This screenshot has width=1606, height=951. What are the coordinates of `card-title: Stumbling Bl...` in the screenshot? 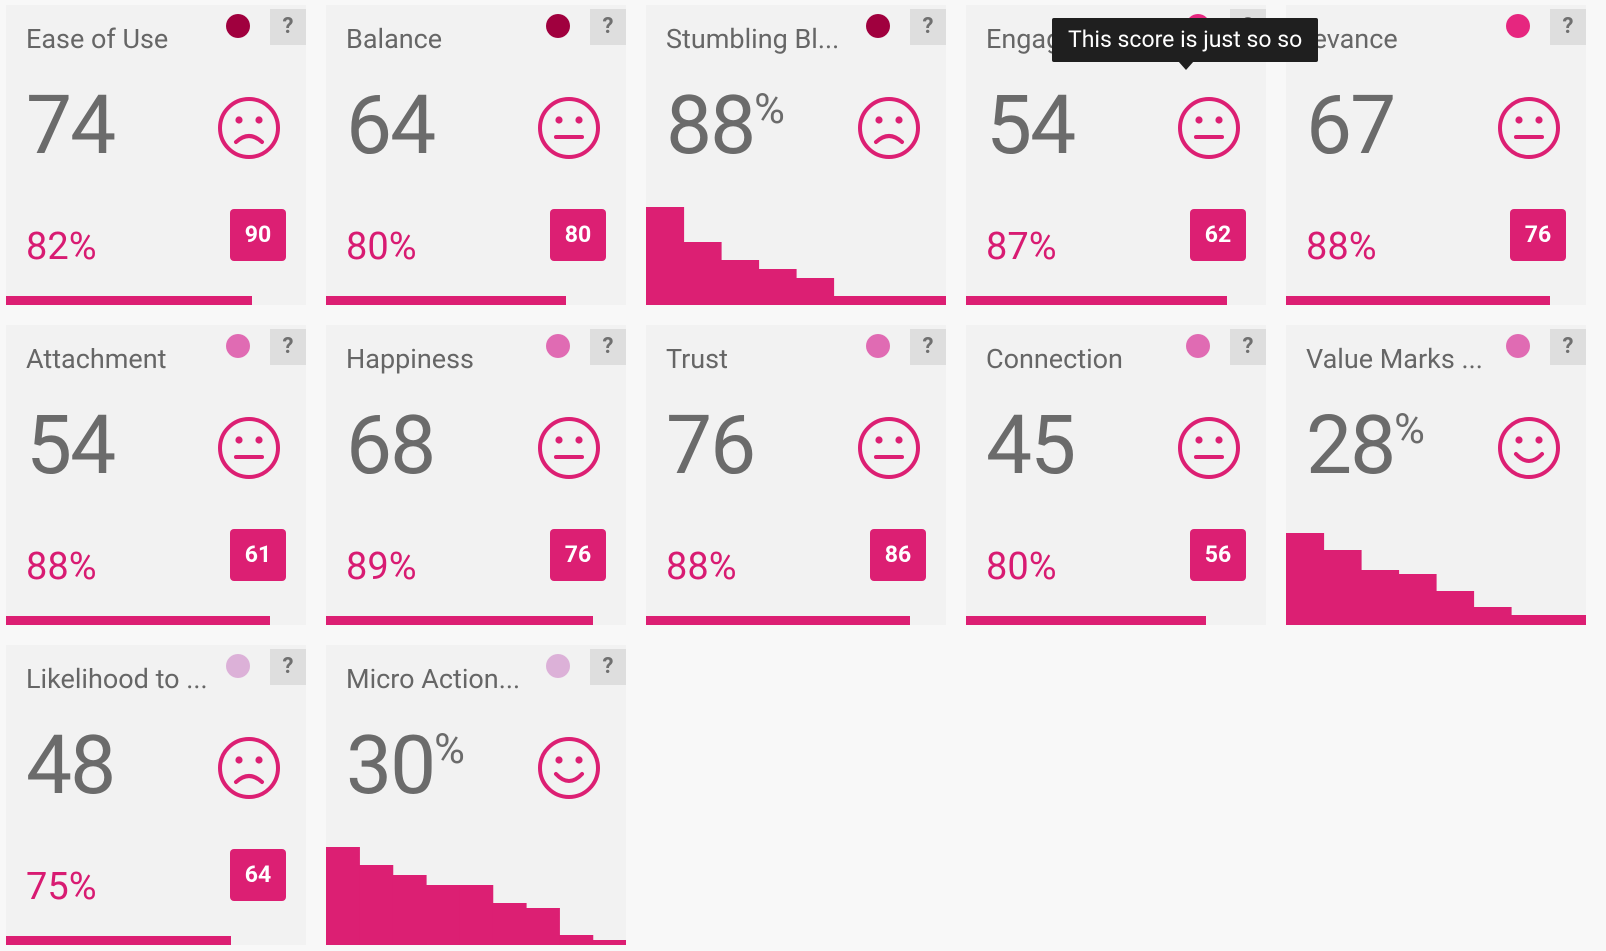 It's located at (753, 39).